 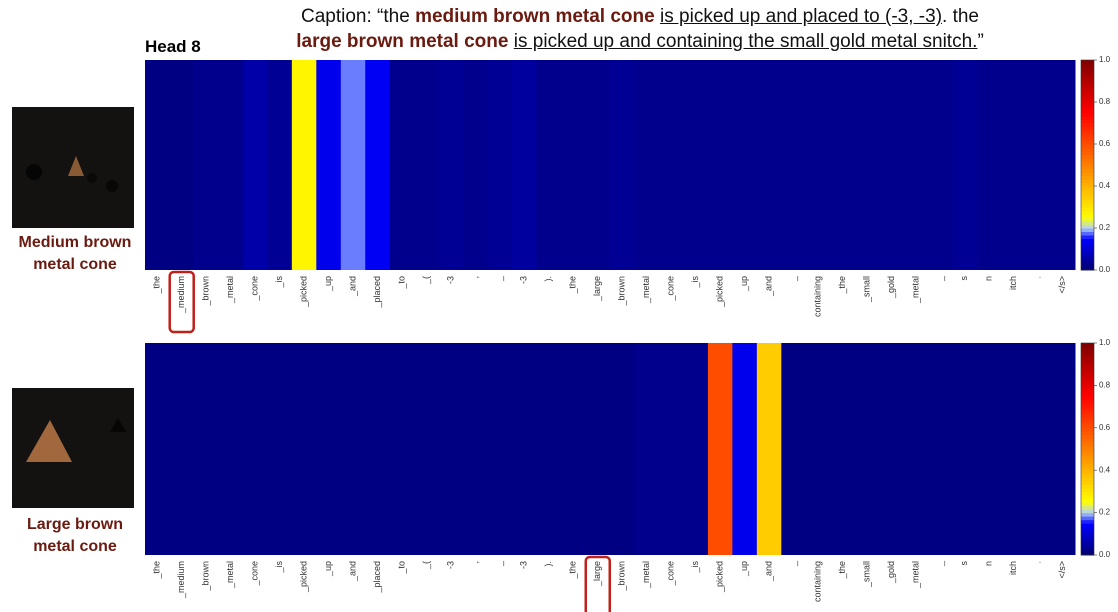 I want to click on x-tick-label: s, so click(x=964, y=278).